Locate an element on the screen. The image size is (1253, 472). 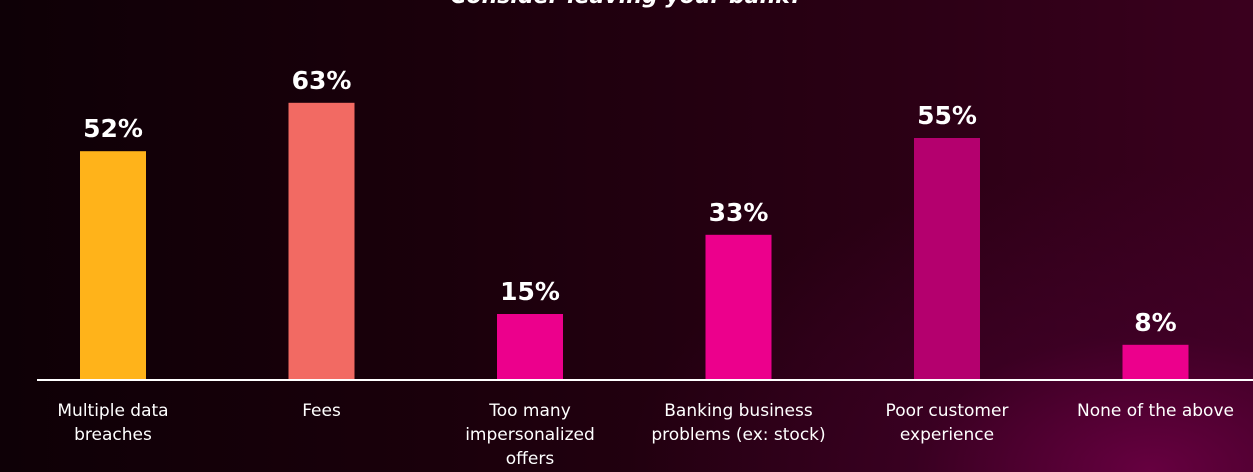
value-label-6: 8% is located at coordinates (1155, 322).